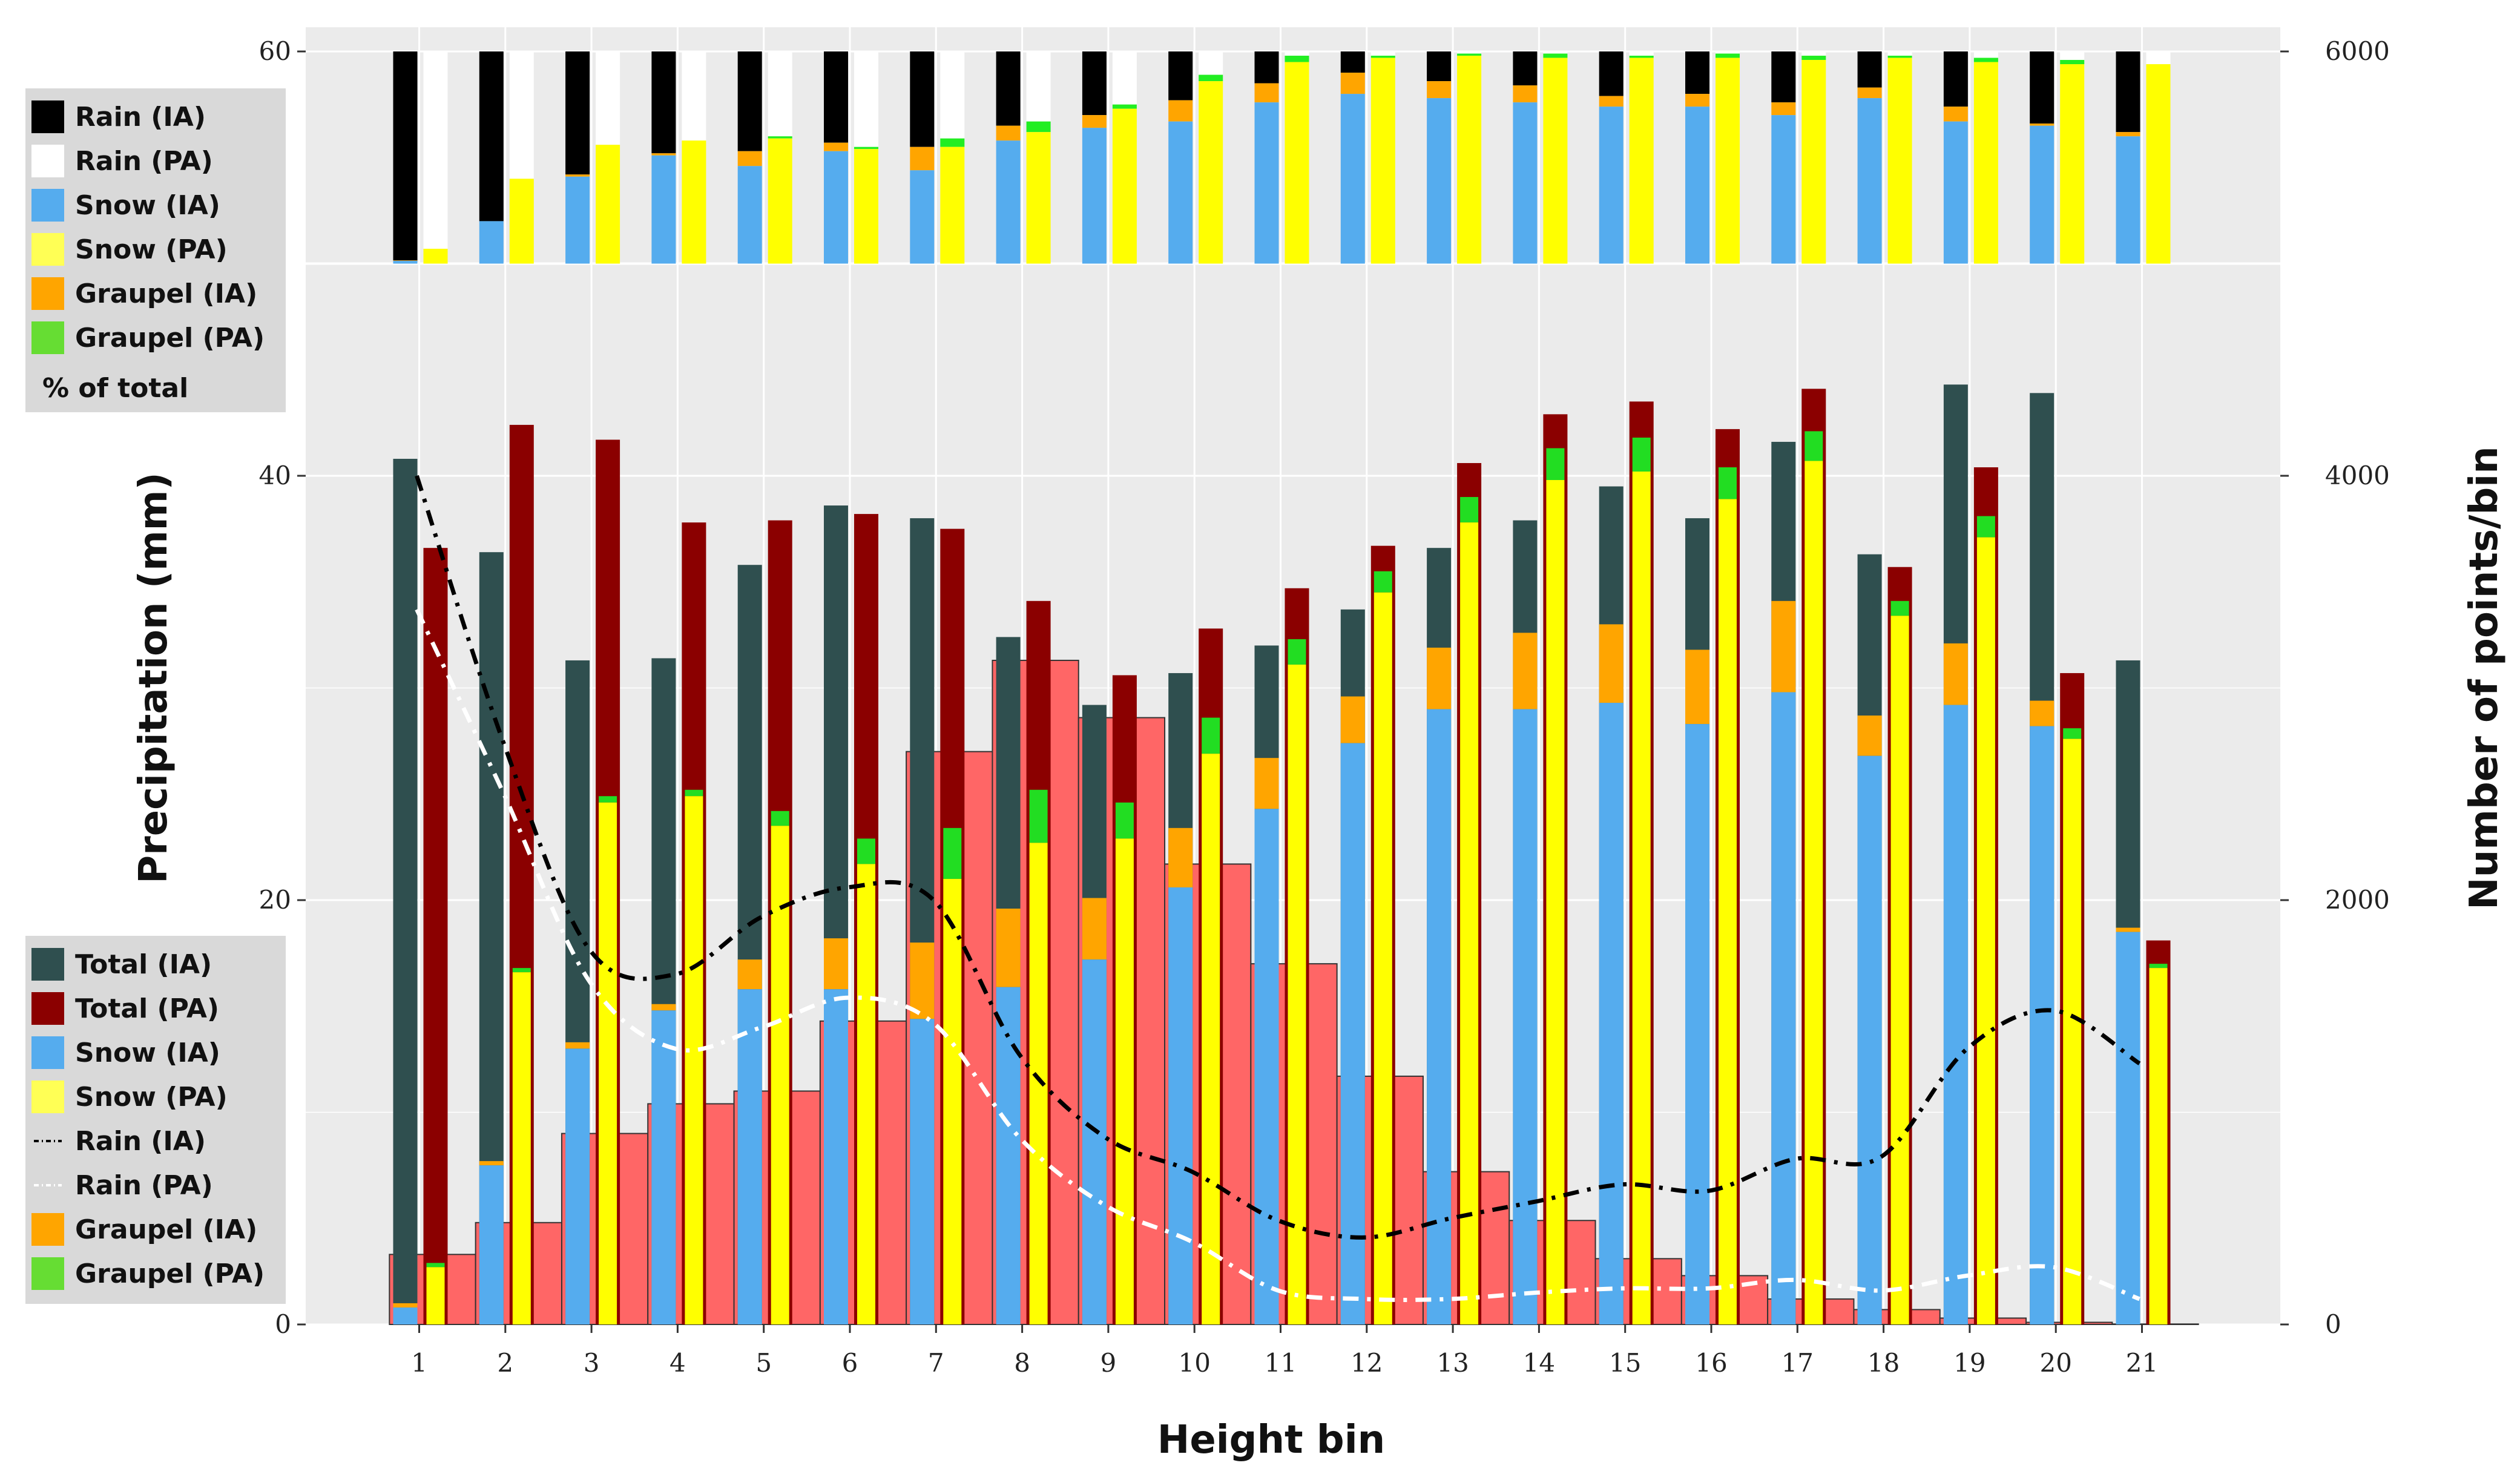 Image resolution: width=2520 pixels, height=1477 pixels. Describe the element at coordinates (1194, 1363) in the screenshot. I see `x-tick-label: 10` at that location.